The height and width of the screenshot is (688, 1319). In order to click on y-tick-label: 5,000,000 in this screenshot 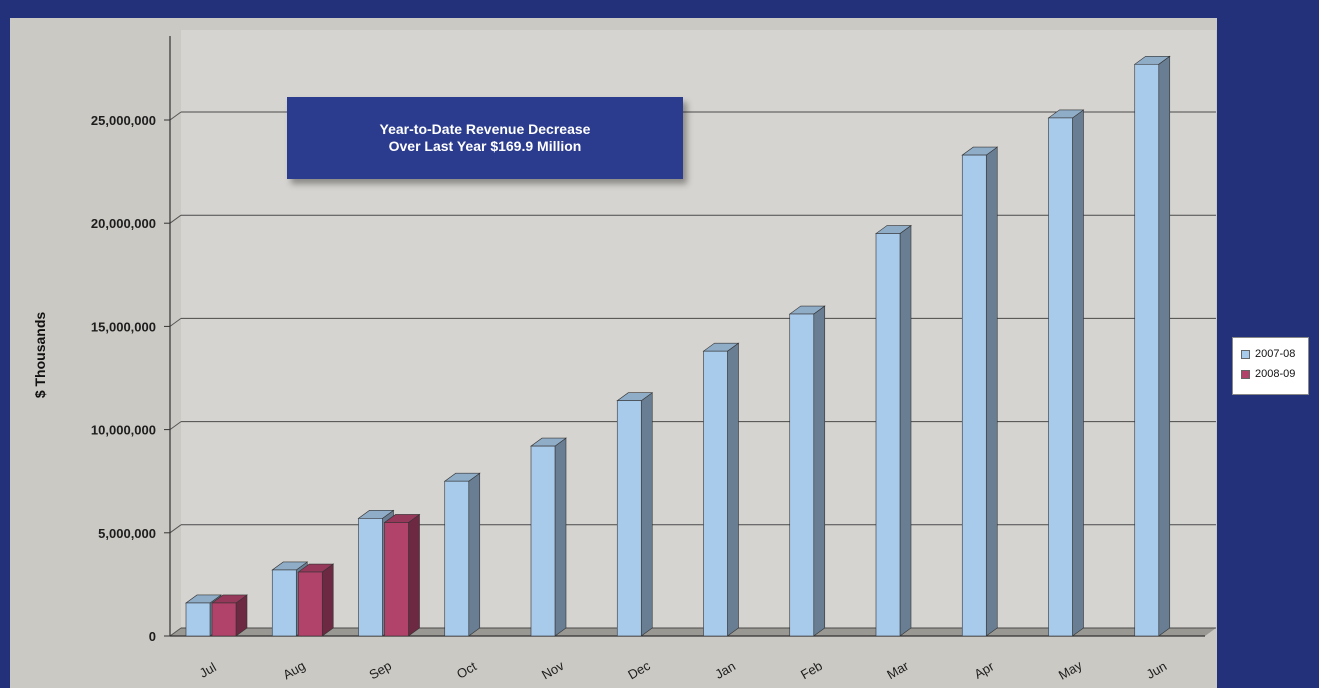, I will do `click(127, 533)`.